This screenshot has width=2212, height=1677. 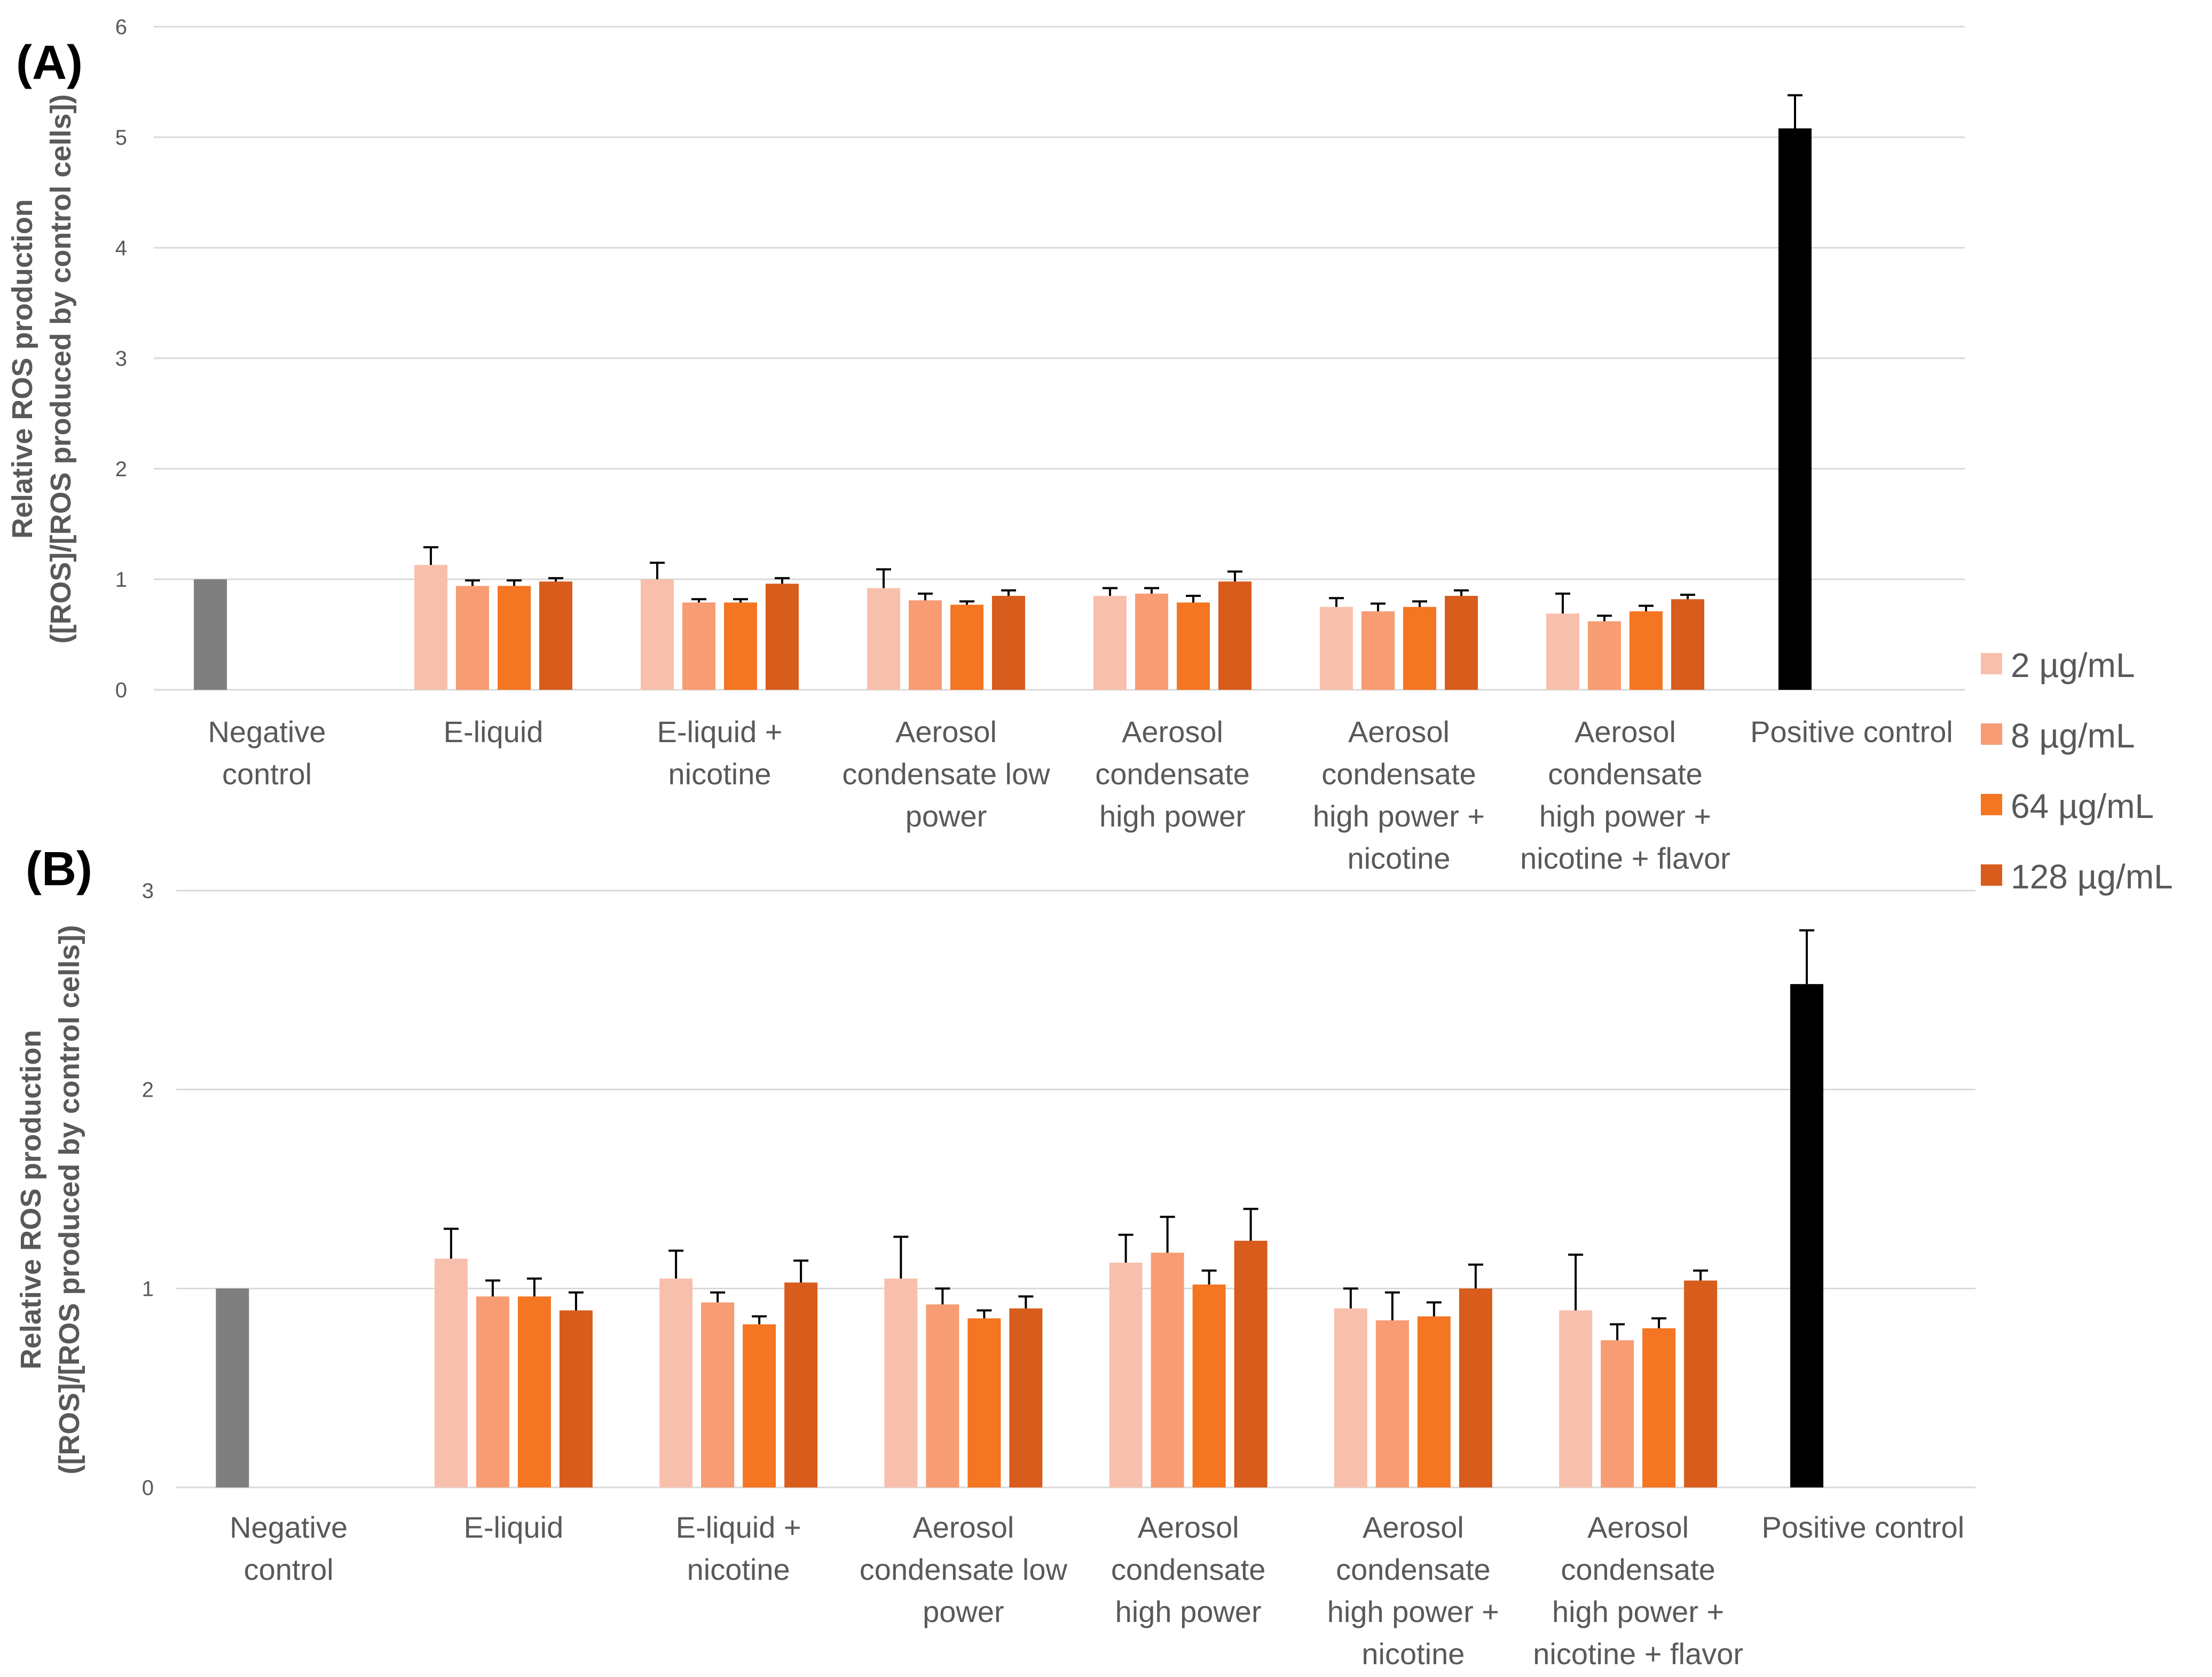 What do you see at coordinates (121, 137) in the screenshot?
I see `y-tick-label: 5` at bounding box center [121, 137].